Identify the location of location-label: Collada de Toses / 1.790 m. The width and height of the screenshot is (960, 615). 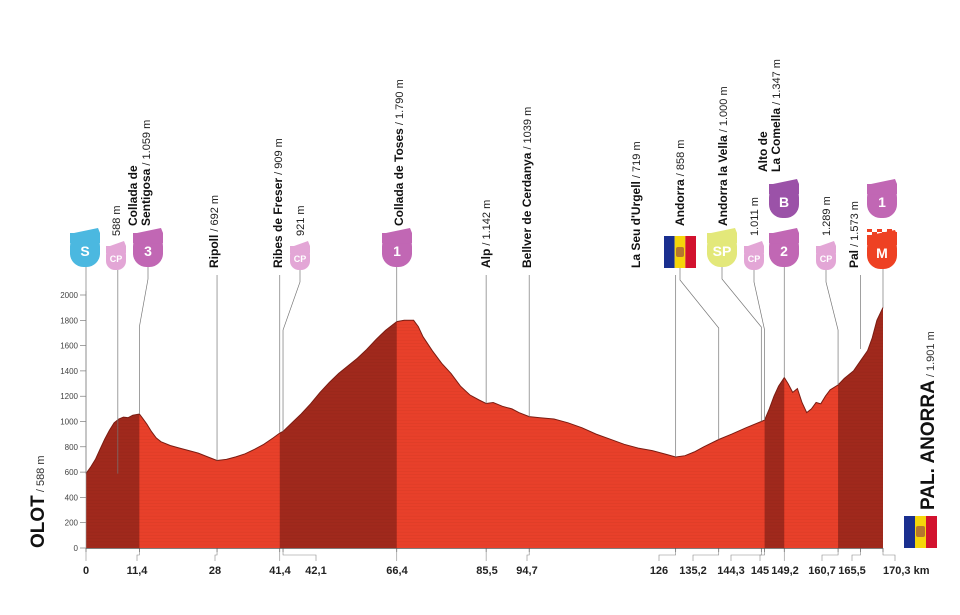
(399, 152).